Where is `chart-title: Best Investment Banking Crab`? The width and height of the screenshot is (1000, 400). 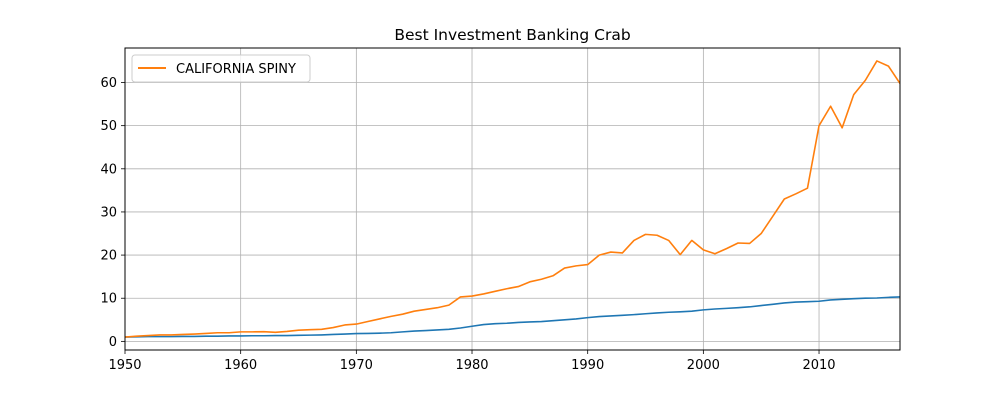
chart-title: Best Investment Banking Crab is located at coordinates (512, 35).